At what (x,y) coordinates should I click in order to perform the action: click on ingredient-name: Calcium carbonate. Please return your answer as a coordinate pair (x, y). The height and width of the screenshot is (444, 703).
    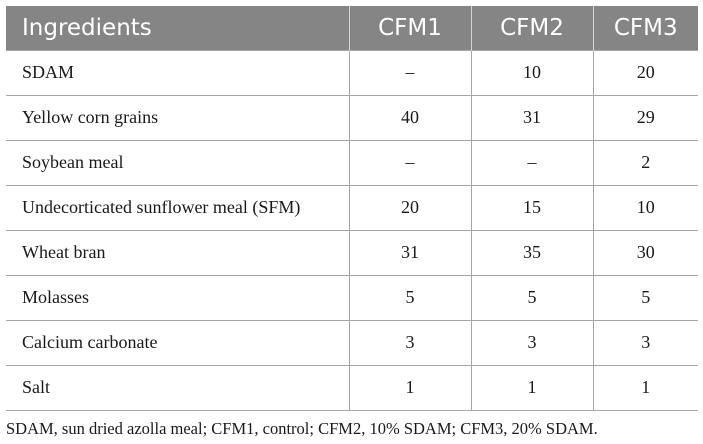
    Looking at the image, I should click on (178, 342).